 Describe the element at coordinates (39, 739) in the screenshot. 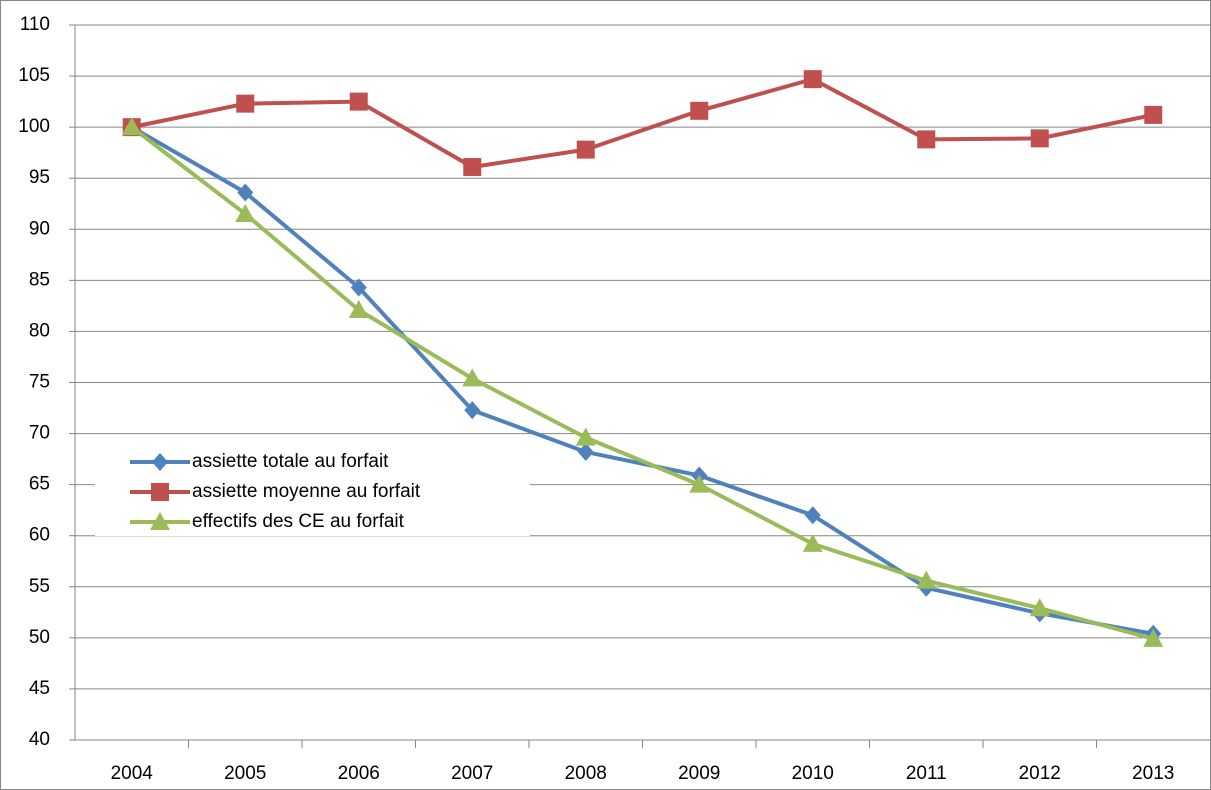

I see `y-tick-label: 40` at that location.